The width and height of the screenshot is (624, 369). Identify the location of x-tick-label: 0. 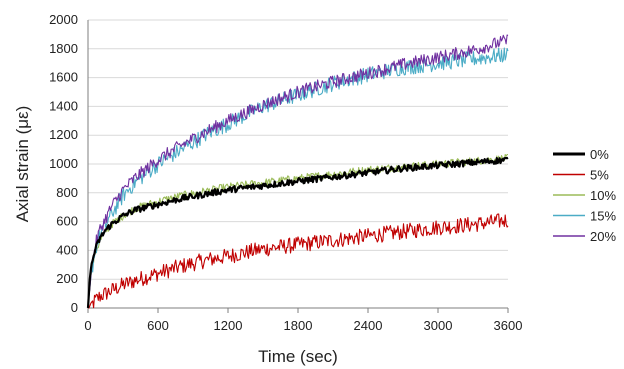
(87, 325).